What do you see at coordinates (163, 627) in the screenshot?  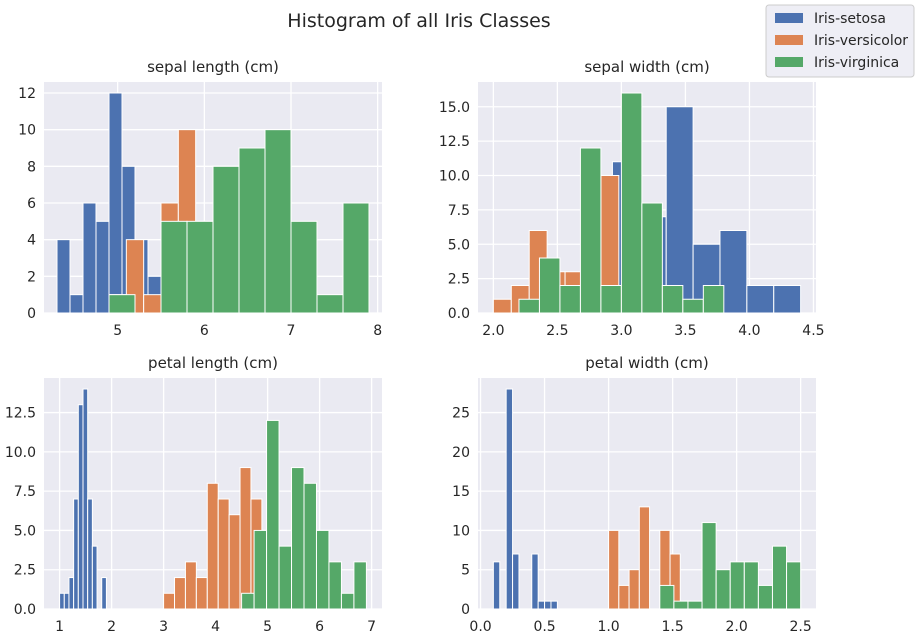 I see `x-tick-label: 3` at bounding box center [163, 627].